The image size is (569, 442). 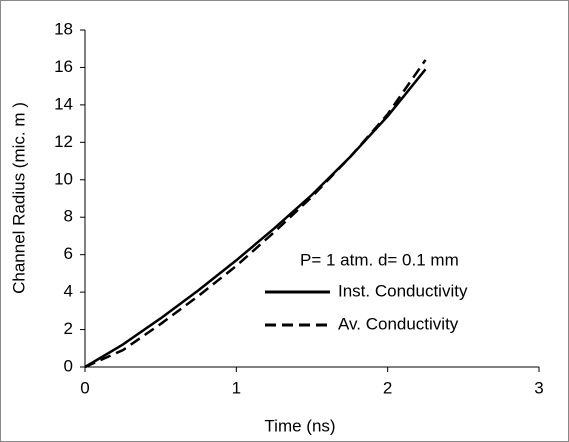 What do you see at coordinates (379, 259) in the screenshot?
I see `annotation: P= 1 atm. d= 0.1 mm` at bounding box center [379, 259].